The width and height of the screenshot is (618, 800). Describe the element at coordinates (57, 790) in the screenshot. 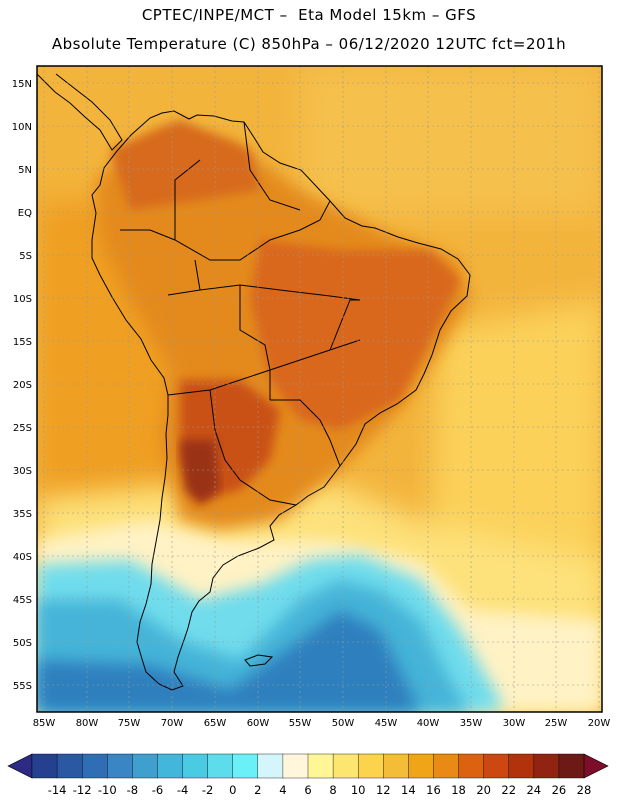

I see `colorbar-label: -14` at that location.